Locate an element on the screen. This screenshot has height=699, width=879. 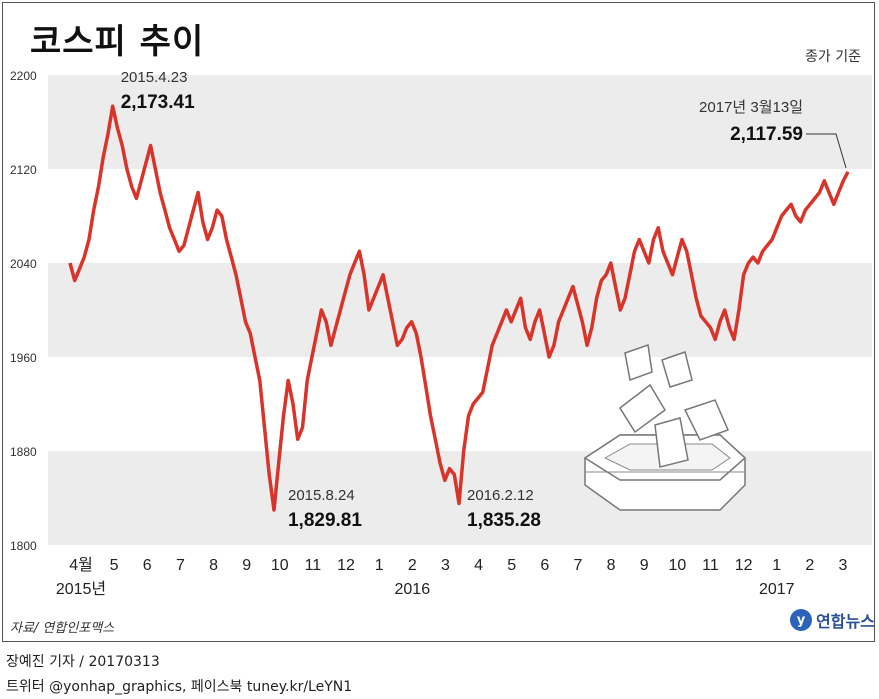
annotation-value: 2,173.41 is located at coordinates (158, 102).